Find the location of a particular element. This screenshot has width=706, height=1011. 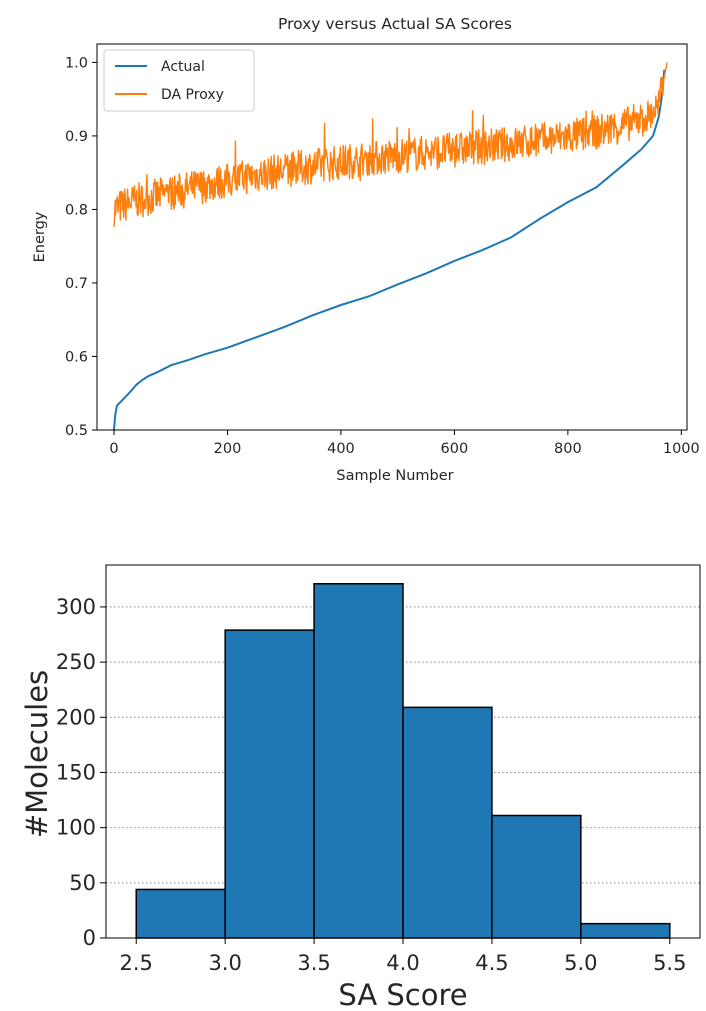

y-axis-label: #Molecules is located at coordinates (37, 754).